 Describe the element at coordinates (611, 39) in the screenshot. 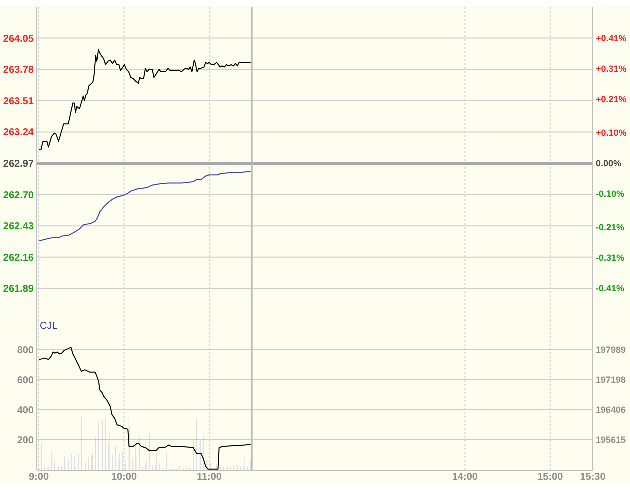

I see `y2-tick-label: +0.41%` at that location.